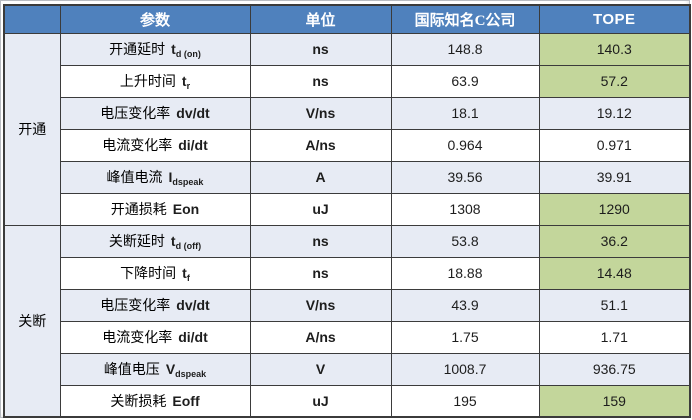  What do you see at coordinates (131, 370) in the screenshot?
I see `parameter-label: 峰值电压` at bounding box center [131, 370].